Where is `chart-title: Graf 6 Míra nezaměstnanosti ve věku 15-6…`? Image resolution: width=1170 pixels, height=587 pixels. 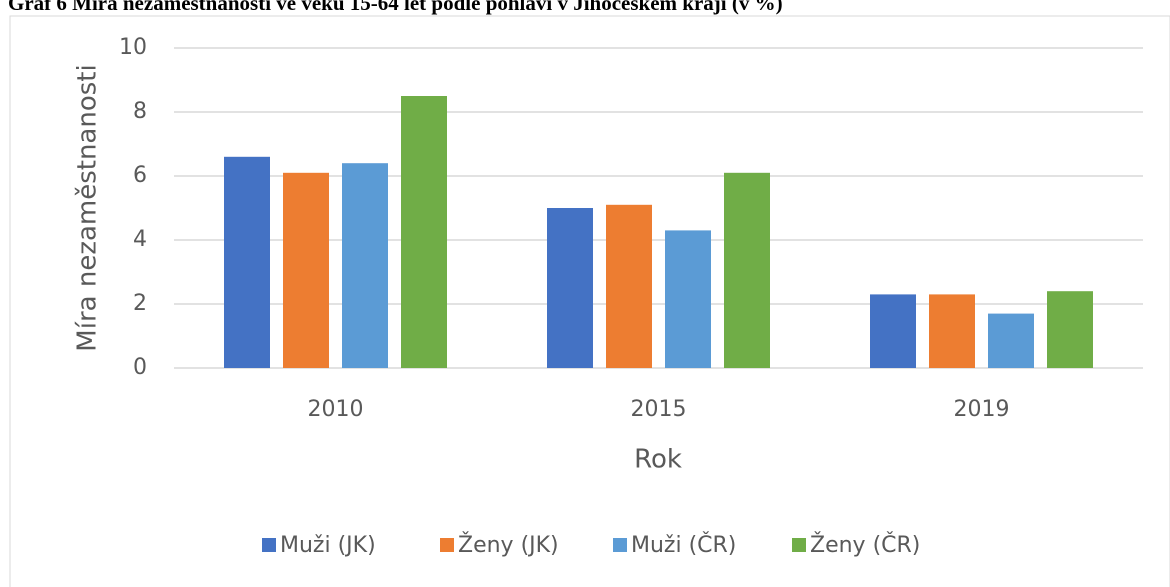
chart-title: Graf 6 Míra nezaměstnanosti ve věku 15-6… is located at coordinates (395, 7).